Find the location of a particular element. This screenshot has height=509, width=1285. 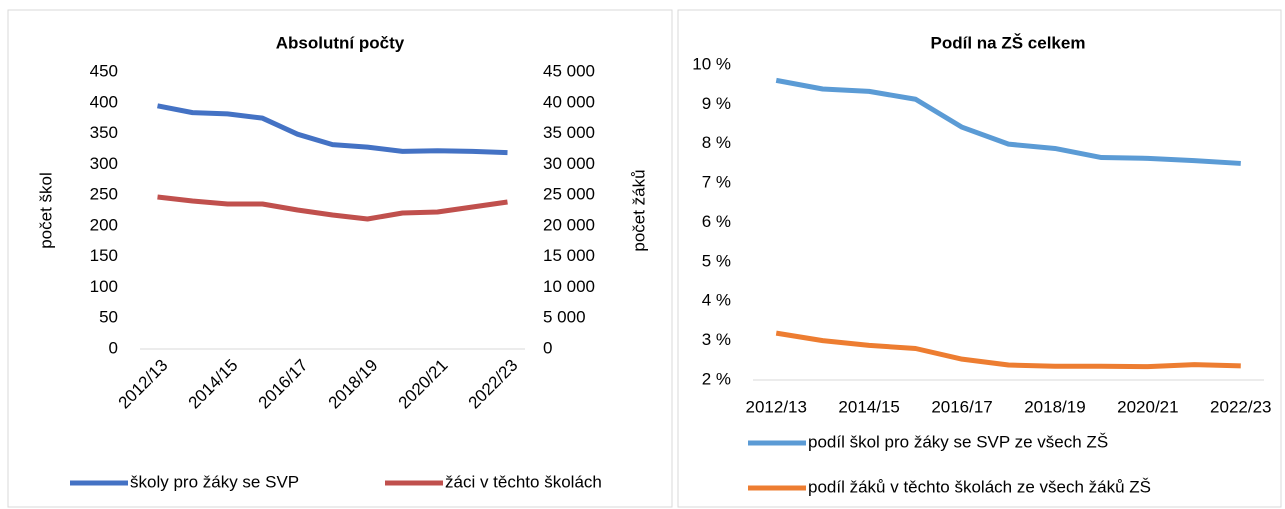

y2-tick-label: 30 000 is located at coordinates (569, 163).